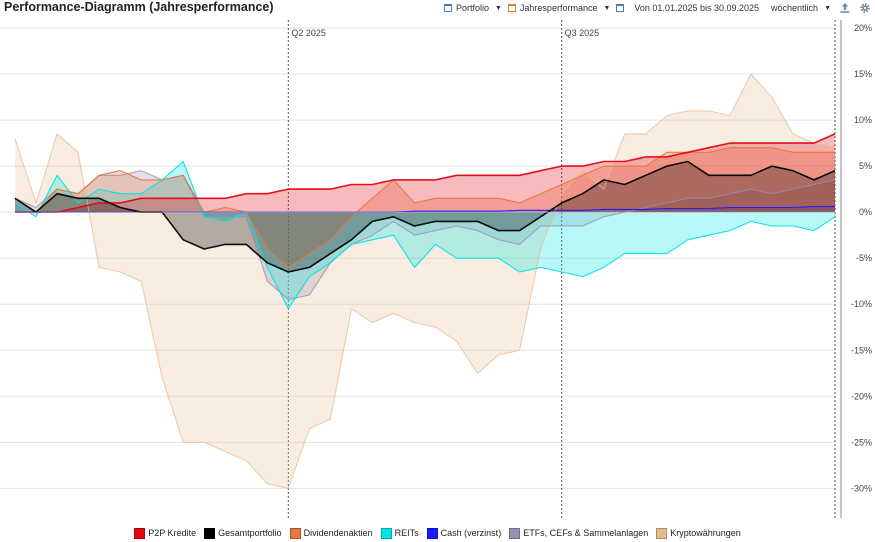 Image resolution: width=875 pixels, height=542 pixels. I want to click on legend-item-gesamt: Gesamtportfolio, so click(243, 533).